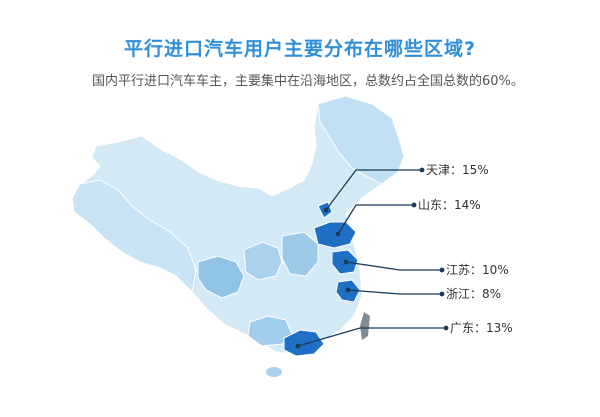 The width and height of the screenshot is (600, 417). I want to click on taiwan-shape, so click(365, 326).